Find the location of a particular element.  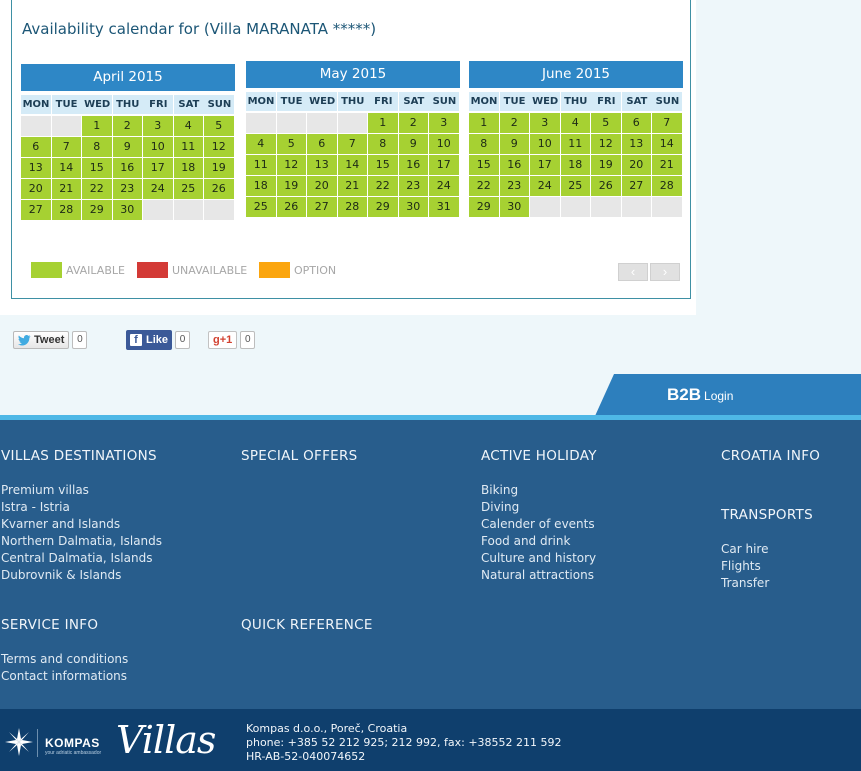

facebook-like-button: f Like is located at coordinates (149, 340).